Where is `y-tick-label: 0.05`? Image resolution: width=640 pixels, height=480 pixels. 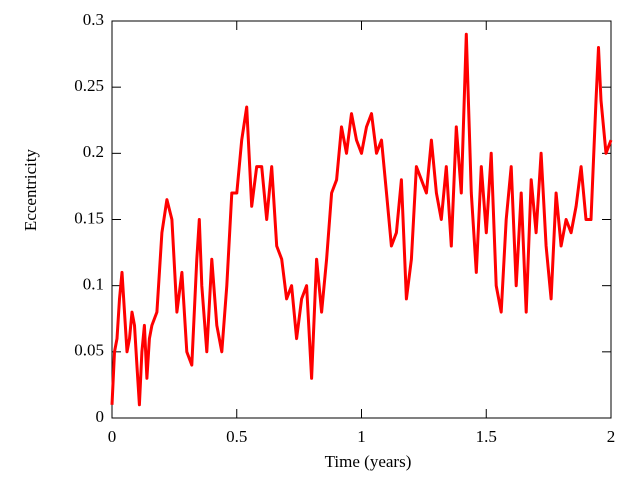
y-tick-label: 0.05 is located at coordinates (89, 350).